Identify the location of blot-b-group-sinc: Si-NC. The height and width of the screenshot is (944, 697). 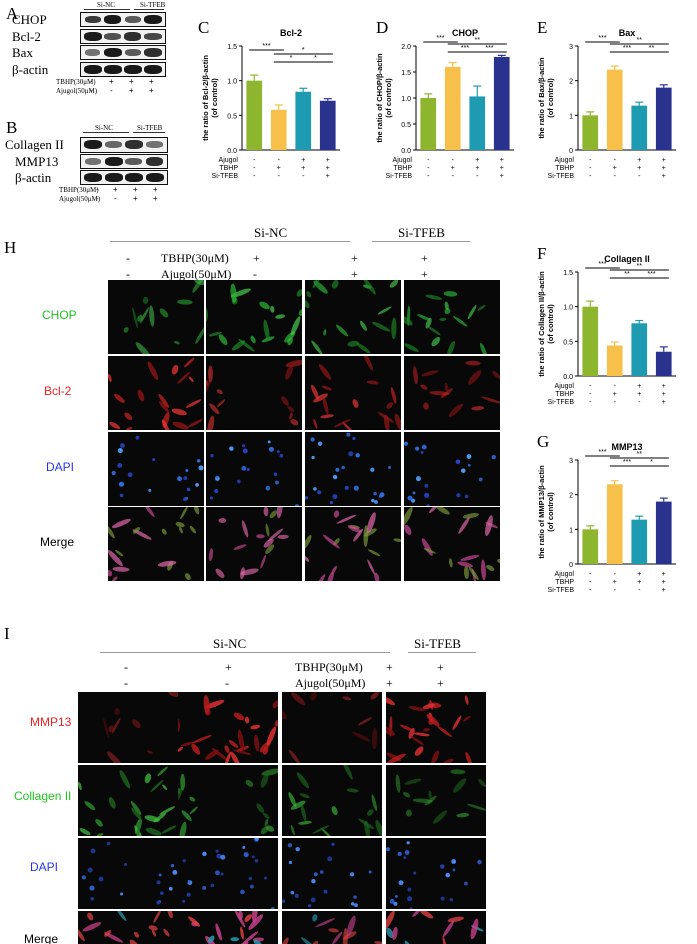
(104, 128).